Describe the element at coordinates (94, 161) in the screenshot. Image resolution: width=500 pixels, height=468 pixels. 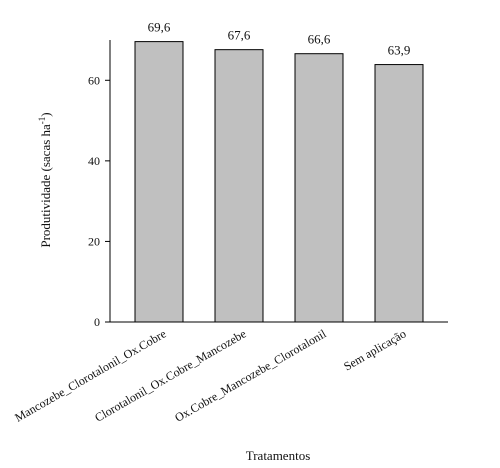
I see `y-tick-label: 40` at that location.